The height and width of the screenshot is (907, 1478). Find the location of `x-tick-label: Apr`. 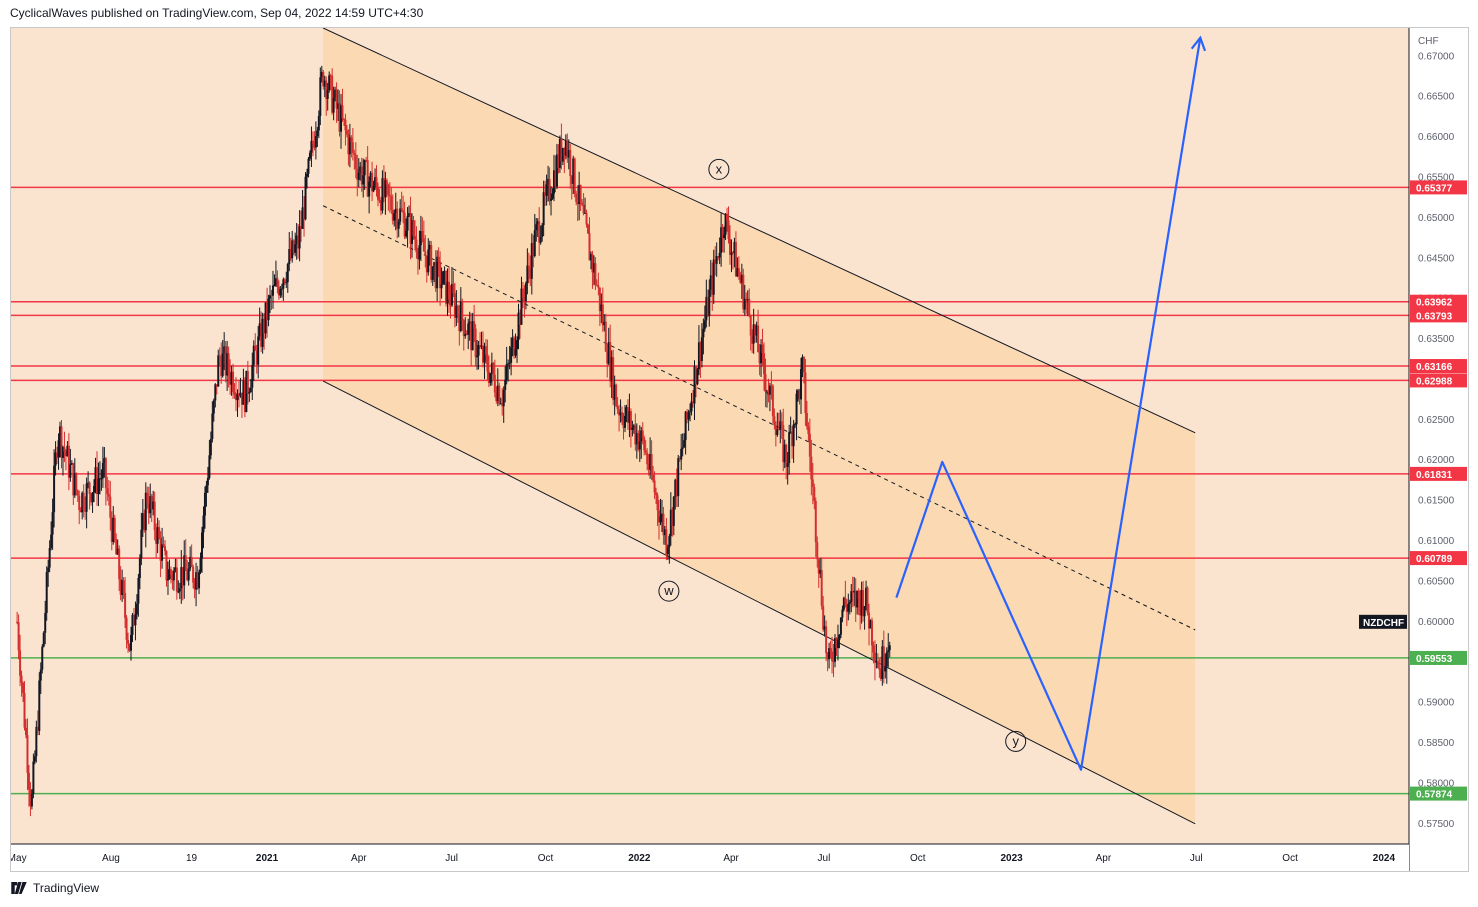

x-tick-label: Apr is located at coordinates (1104, 858).